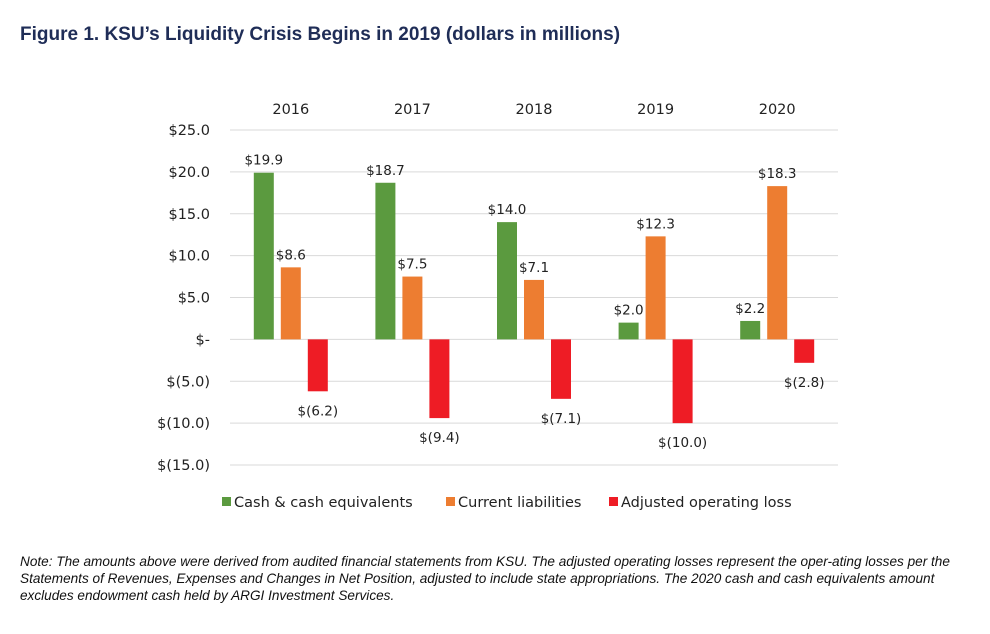 This screenshot has width=990, height=634. What do you see at coordinates (291, 255) in the screenshot?
I see `data-label: $8.6` at bounding box center [291, 255].